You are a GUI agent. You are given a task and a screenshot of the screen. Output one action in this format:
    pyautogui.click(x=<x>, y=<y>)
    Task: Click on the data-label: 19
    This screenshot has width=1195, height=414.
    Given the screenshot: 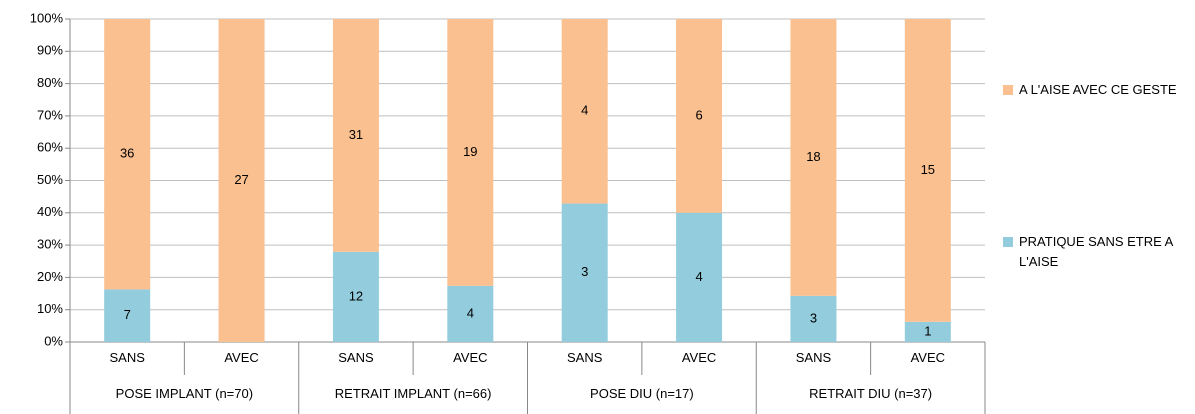 What is the action you would take?
    pyautogui.click(x=470, y=151)
    